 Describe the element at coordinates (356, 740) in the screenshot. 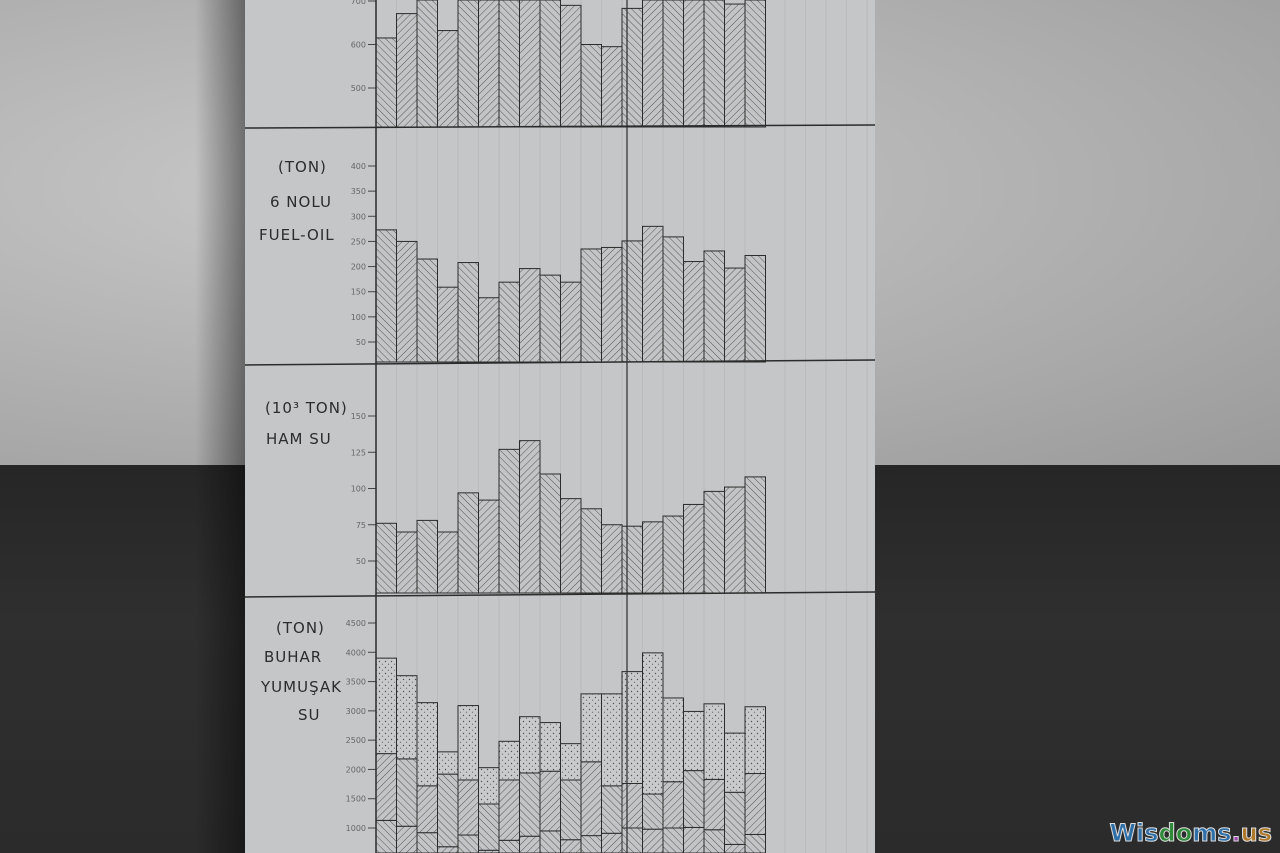

I see `y-tick-label: 2500` at that location.